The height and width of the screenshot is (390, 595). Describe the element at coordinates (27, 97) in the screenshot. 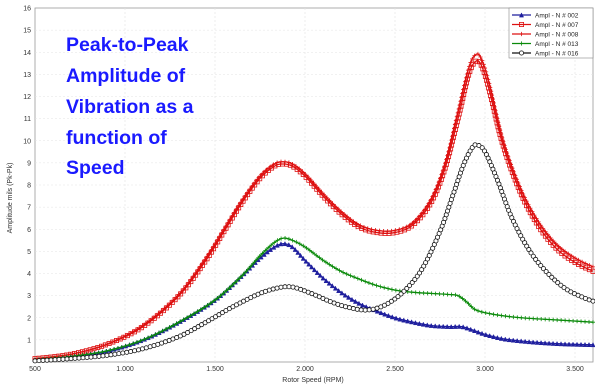

I see `y-tick-label: 12` at that location.